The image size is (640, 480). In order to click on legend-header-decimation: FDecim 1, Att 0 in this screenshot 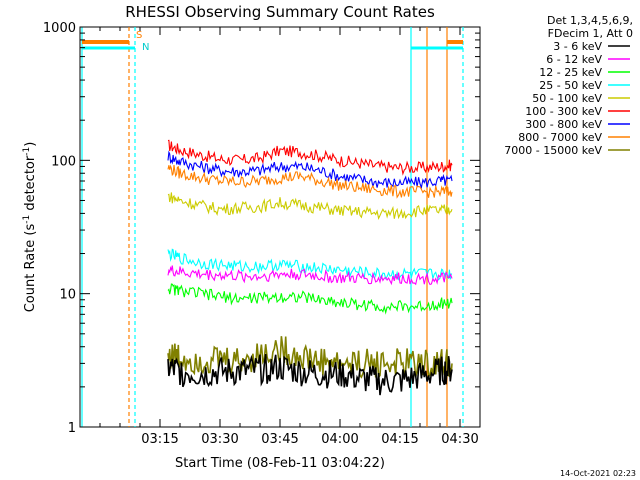, I will do `click(590, 33)`.